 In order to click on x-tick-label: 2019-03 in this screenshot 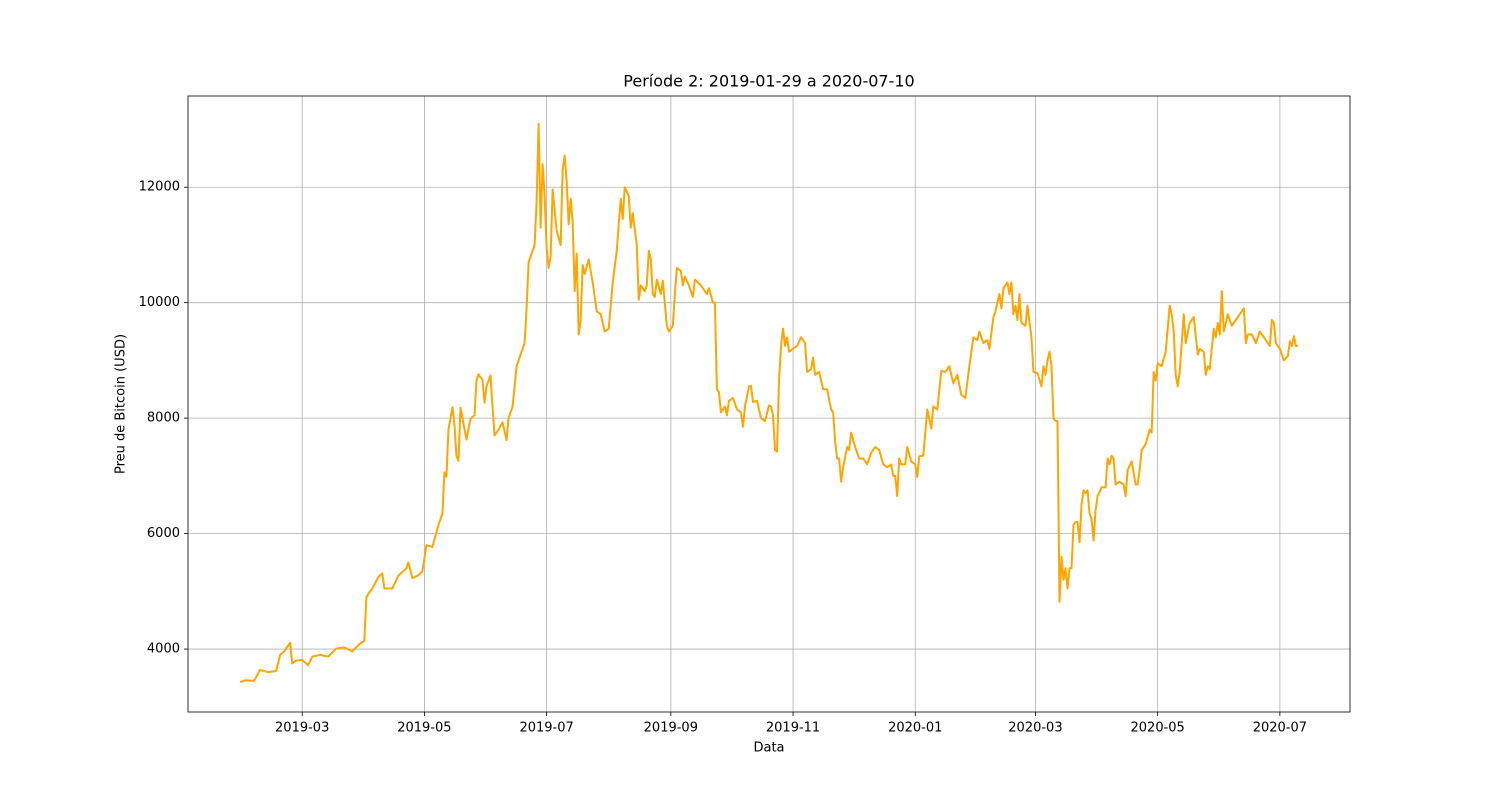, I will do `click(302, 728)`.